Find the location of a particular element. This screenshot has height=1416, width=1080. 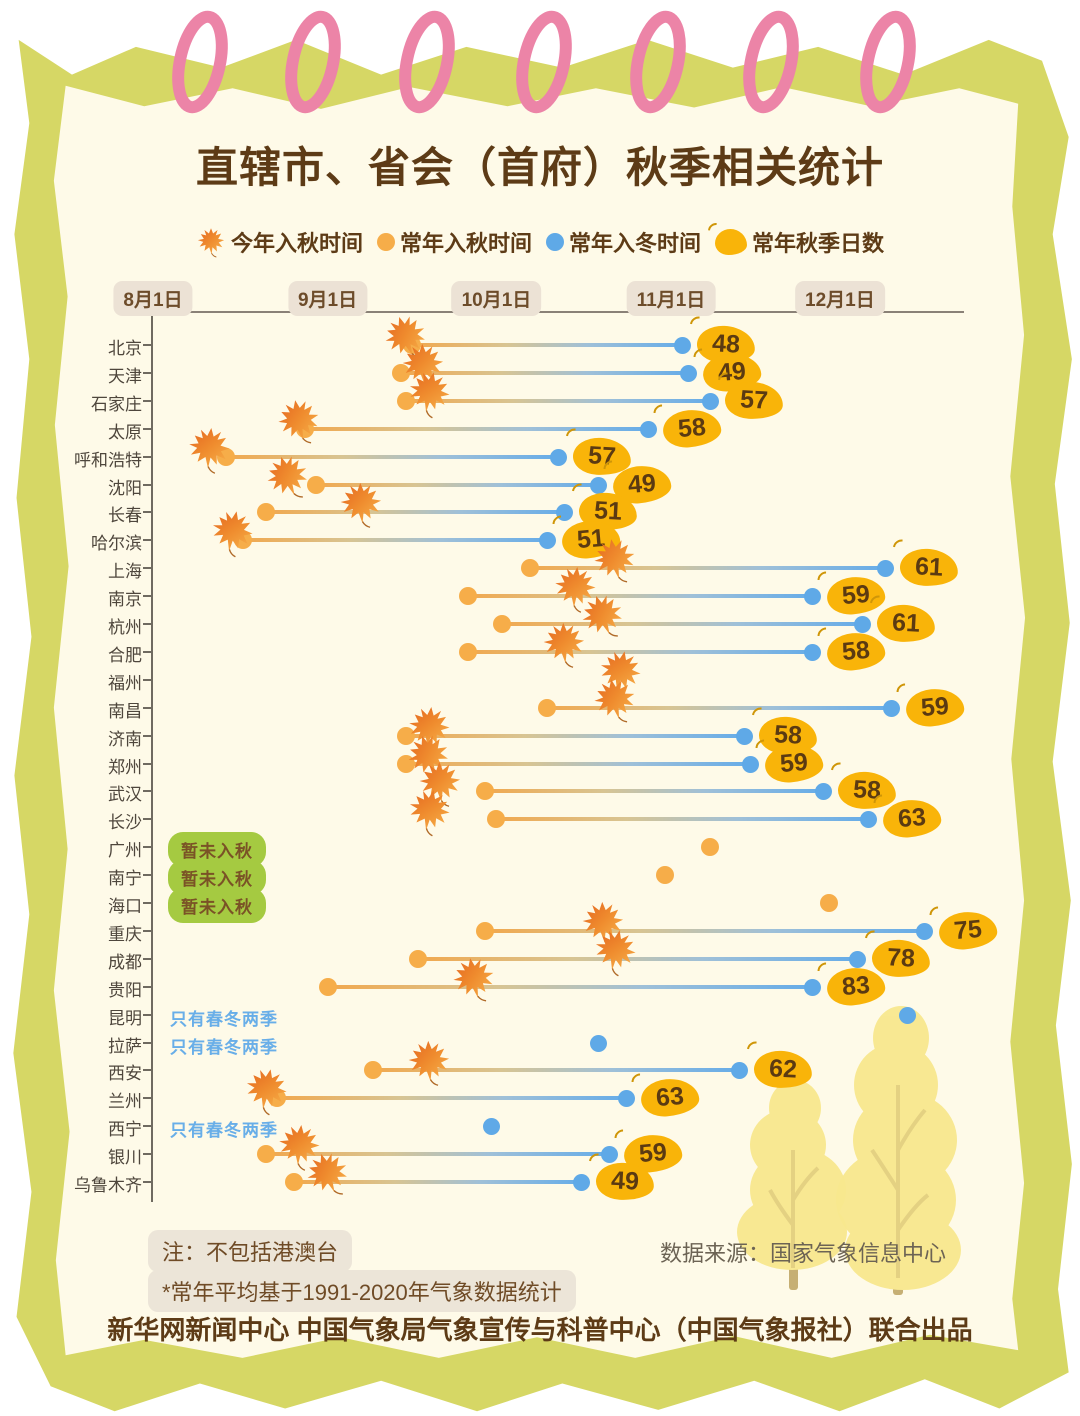

x-axis-tick-label: 12月1日 is located at coordinates (840, 298).